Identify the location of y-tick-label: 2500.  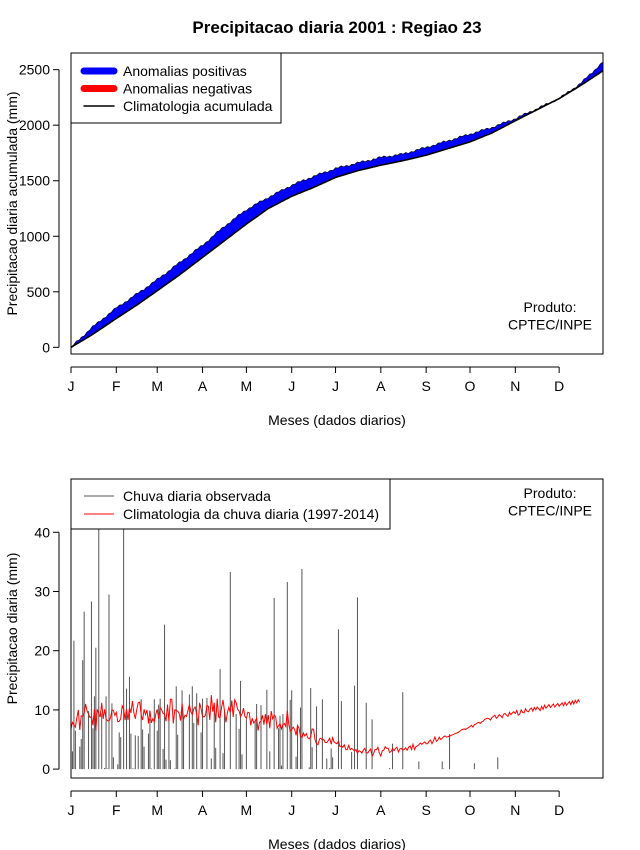
(34, 70).